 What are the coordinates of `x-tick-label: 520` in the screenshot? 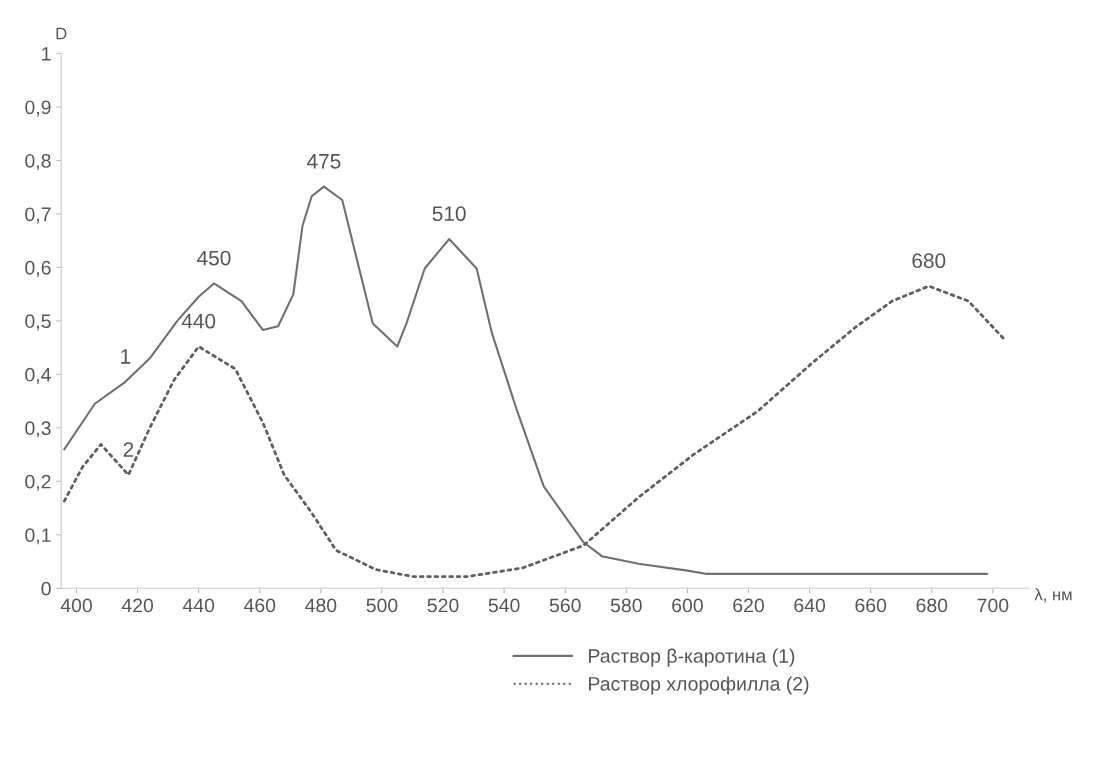 It's located at (443, 605).